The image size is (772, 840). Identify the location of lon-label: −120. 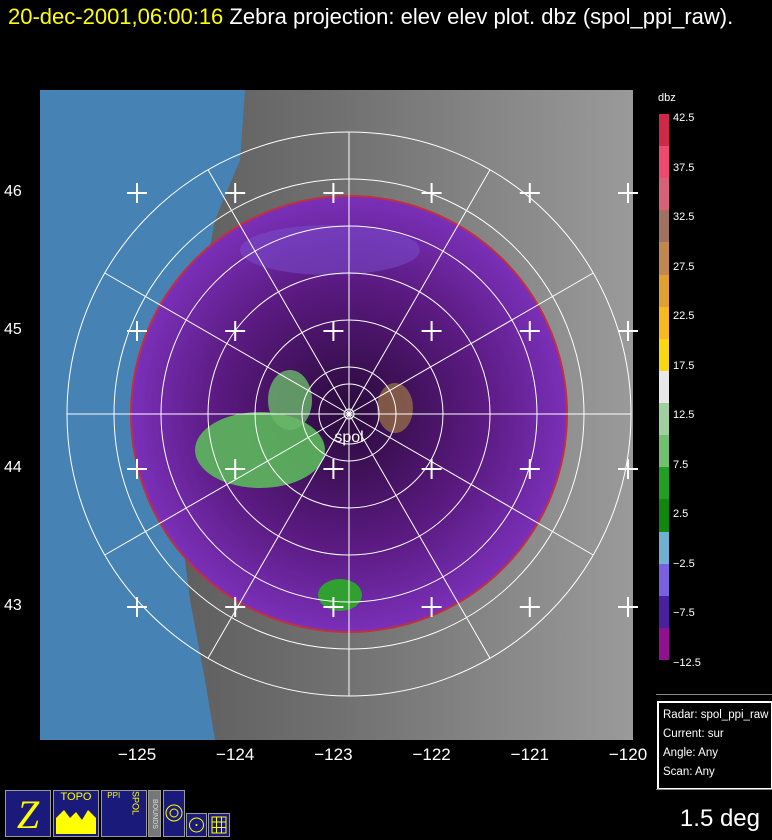
(628, 754).